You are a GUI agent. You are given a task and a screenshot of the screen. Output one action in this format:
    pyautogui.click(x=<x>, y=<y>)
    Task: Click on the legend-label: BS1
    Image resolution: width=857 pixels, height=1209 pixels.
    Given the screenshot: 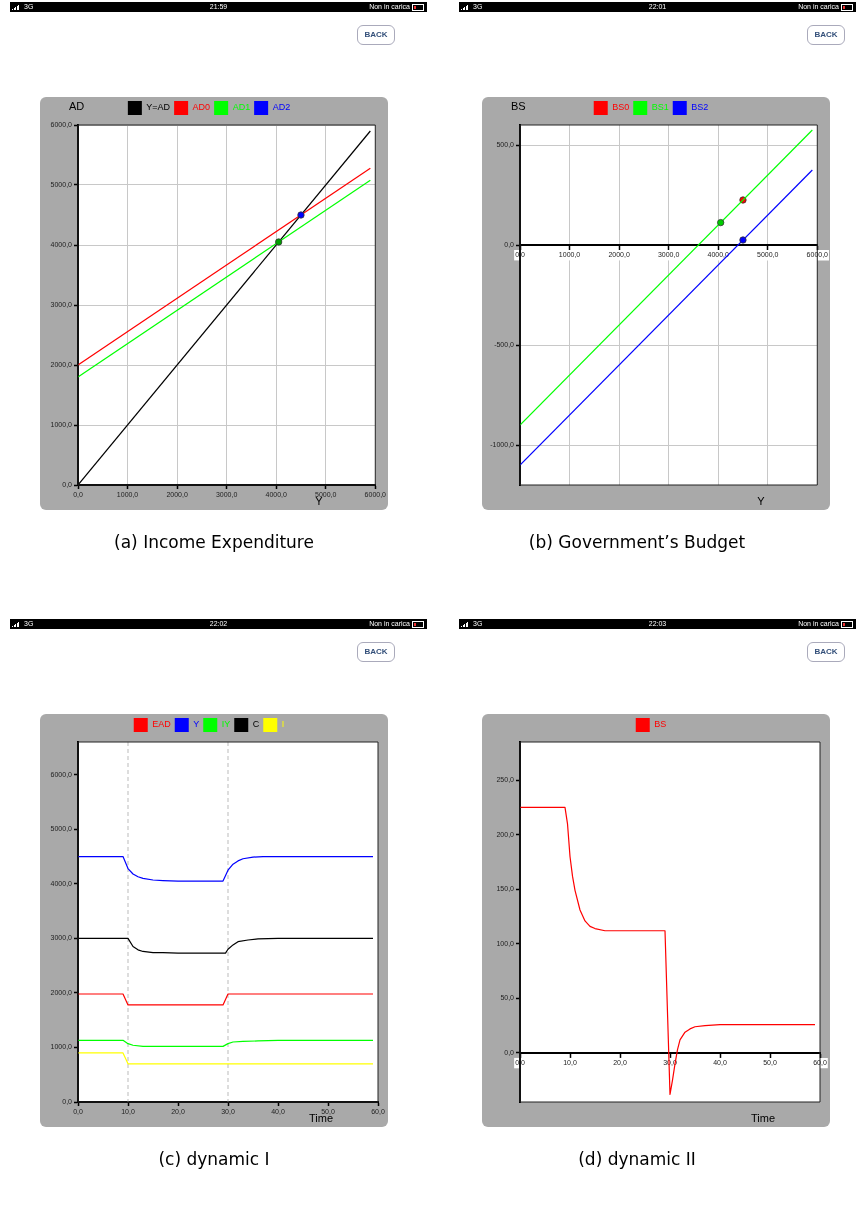 What is the action you would take?
    pyautogui.click(x=660, y=107)
    